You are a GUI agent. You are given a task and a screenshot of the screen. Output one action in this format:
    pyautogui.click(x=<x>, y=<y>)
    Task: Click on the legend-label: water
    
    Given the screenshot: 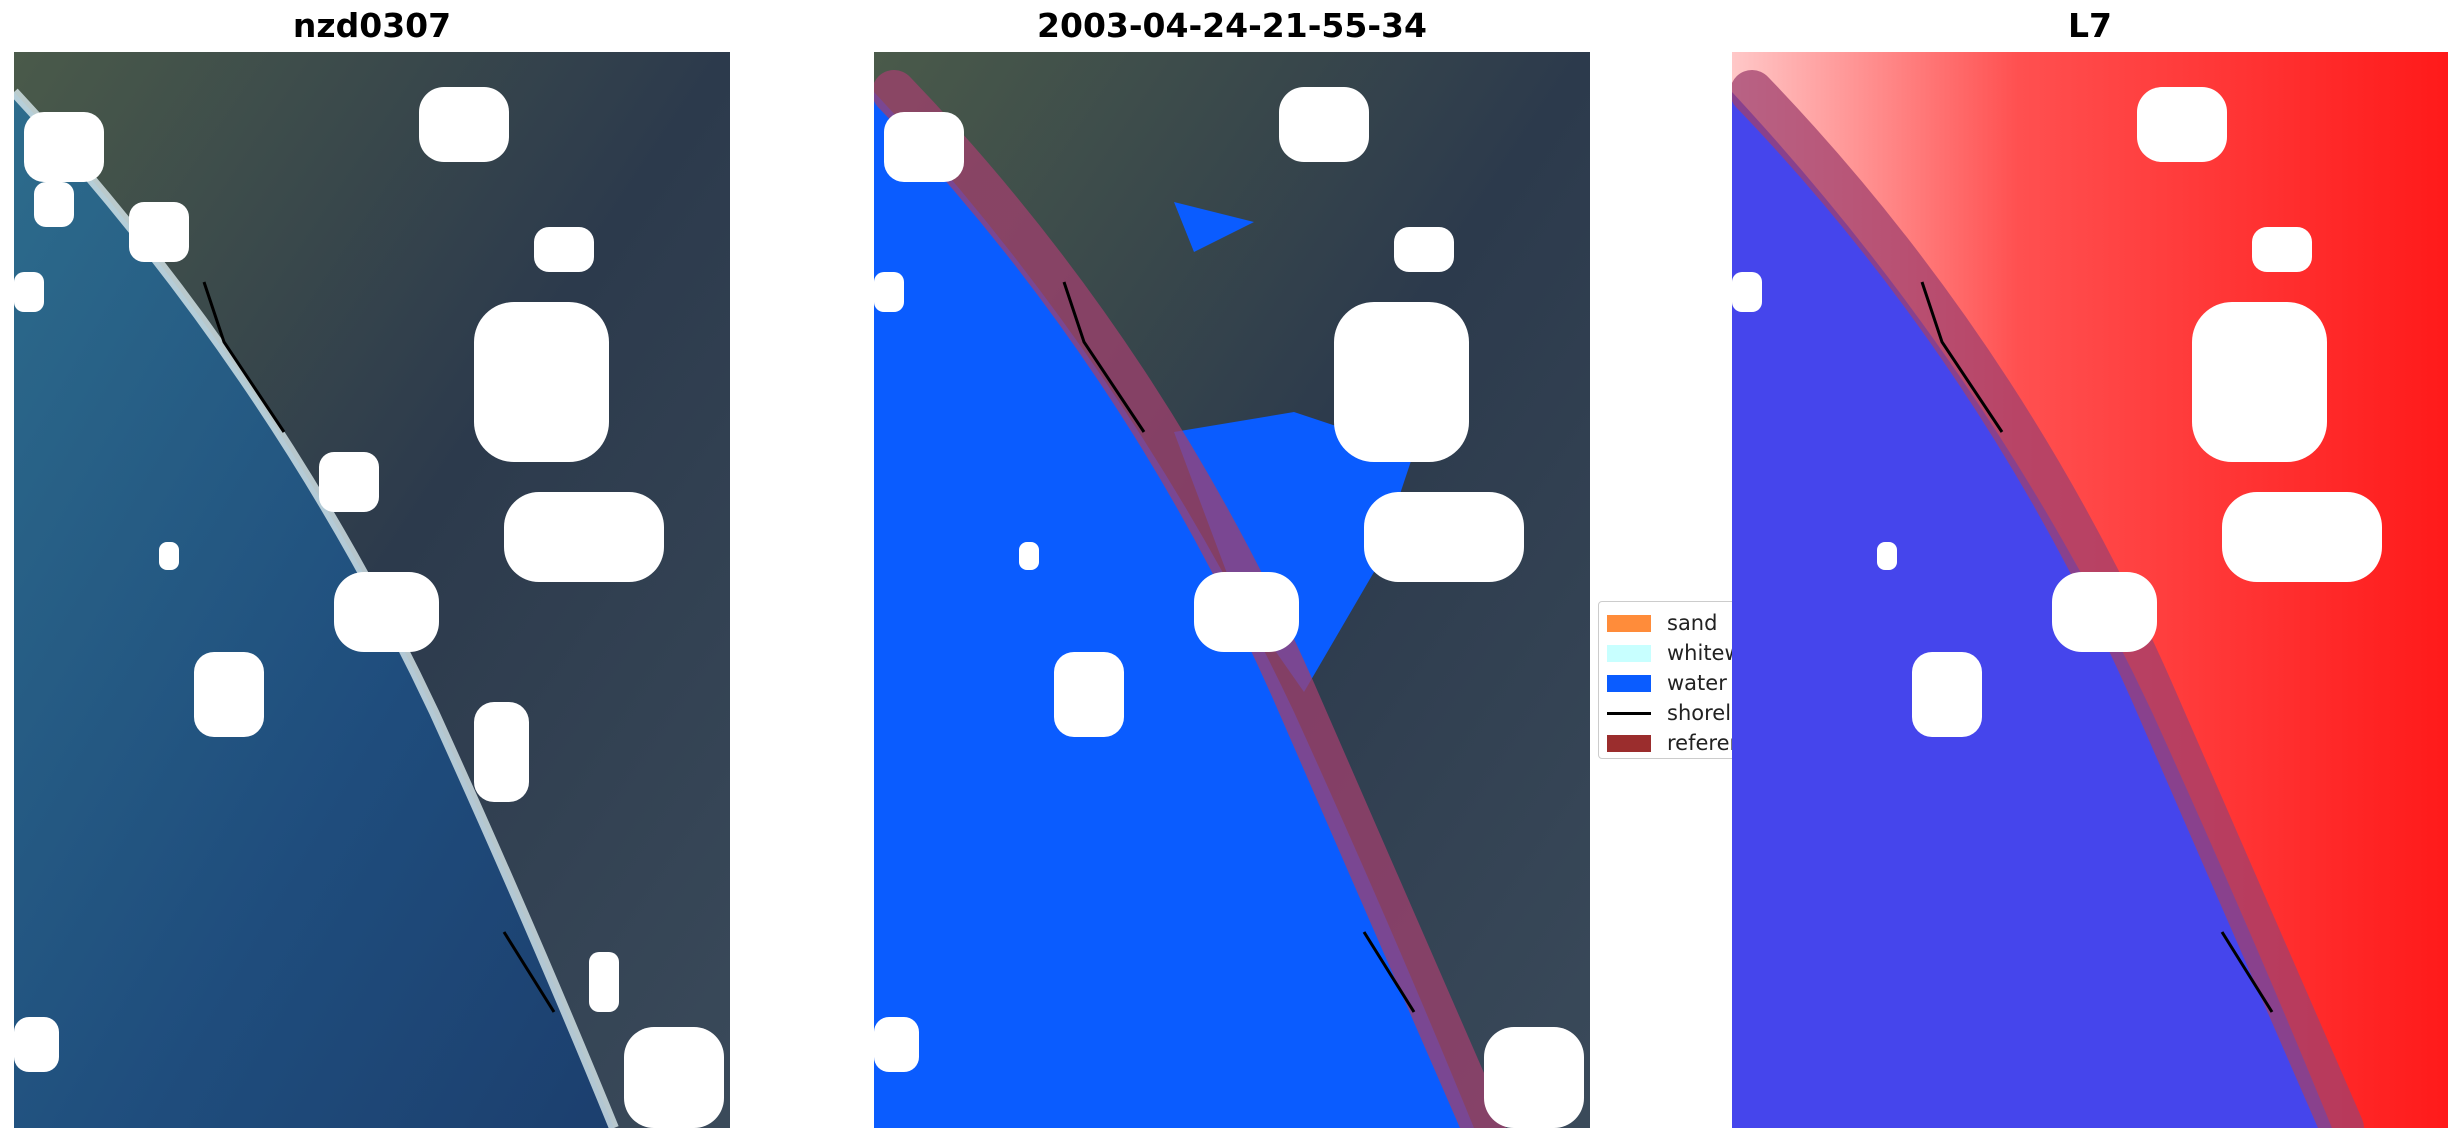 What is the action you would take?
    pyautogui.click(x=1697, y=683)
    